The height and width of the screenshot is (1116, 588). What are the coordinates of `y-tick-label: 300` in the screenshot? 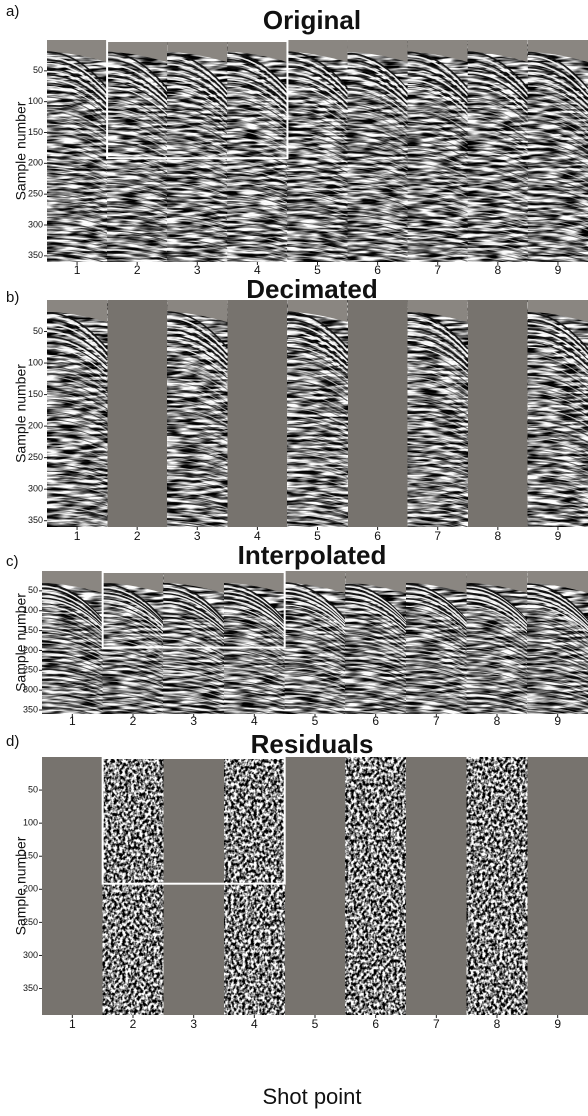 It's located at (30, 955).